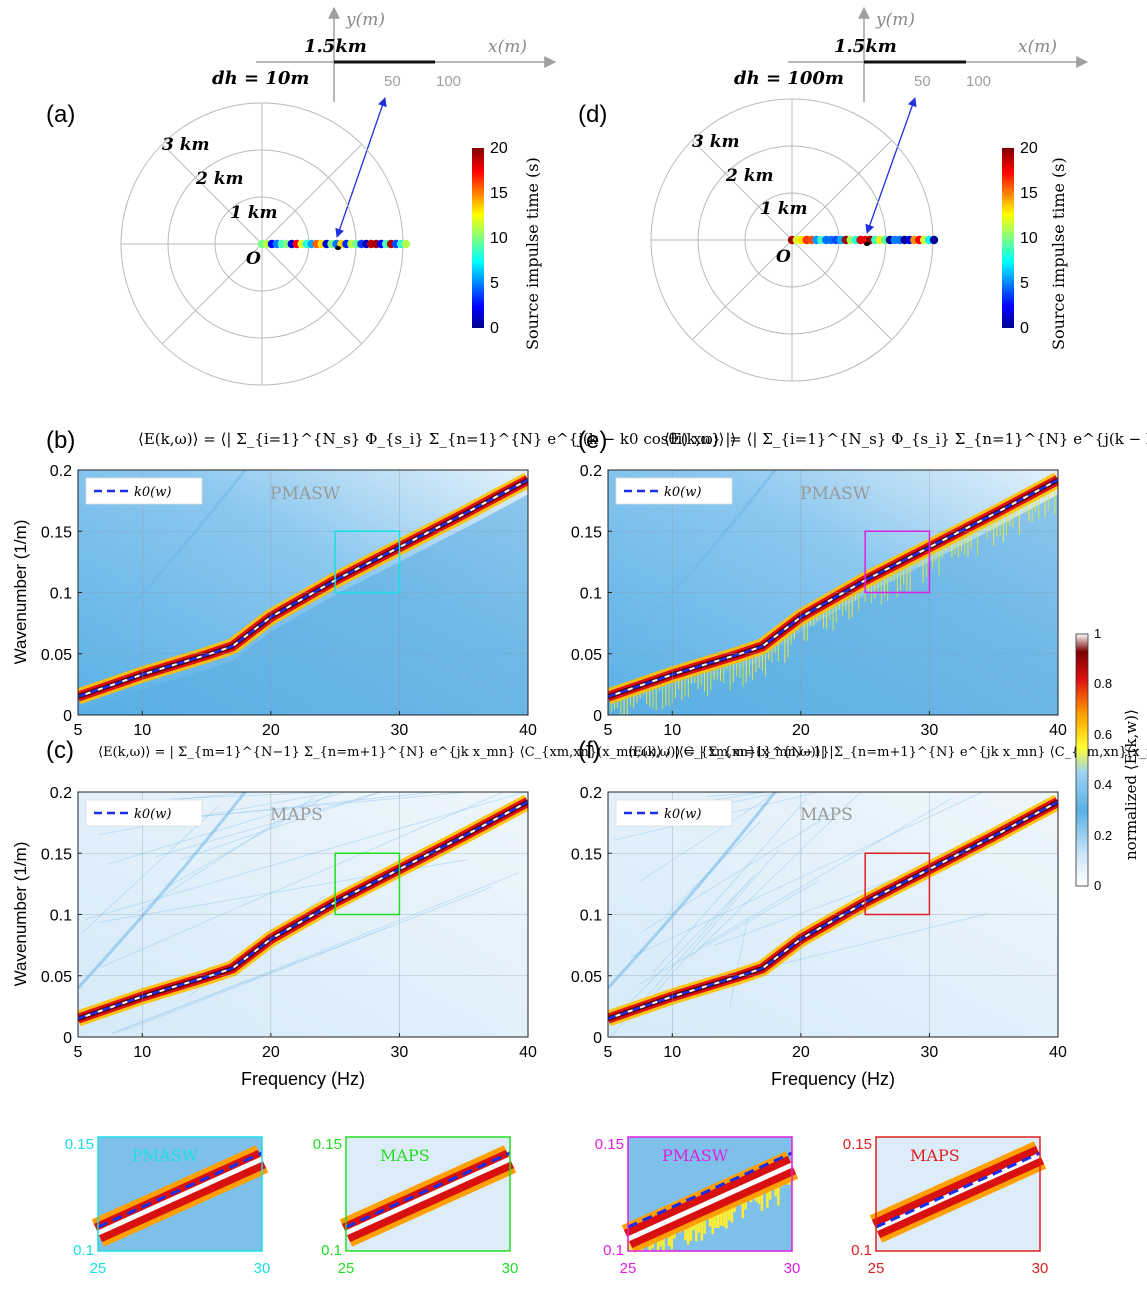 The image size is (1147, 1291). What do you see at coordinates (1103, 734) in the screenshot?
I see `energy-tick-06: 0.6` at bounding box center [1103, 734].